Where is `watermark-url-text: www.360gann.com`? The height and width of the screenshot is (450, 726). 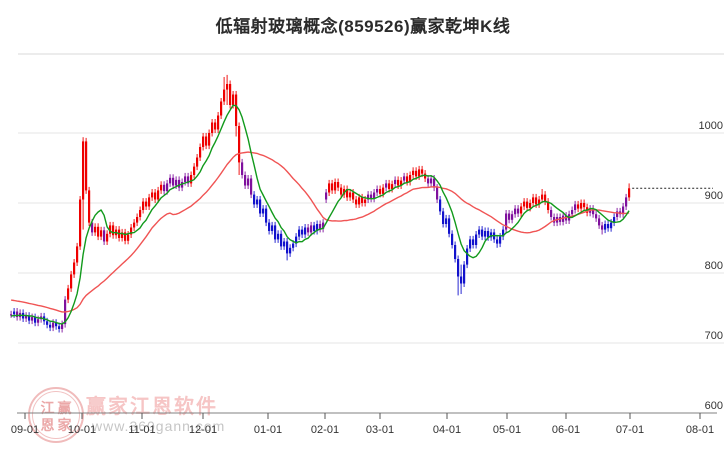
watermark-url-text: www.360gann.com is located at coordinates (159, 426).